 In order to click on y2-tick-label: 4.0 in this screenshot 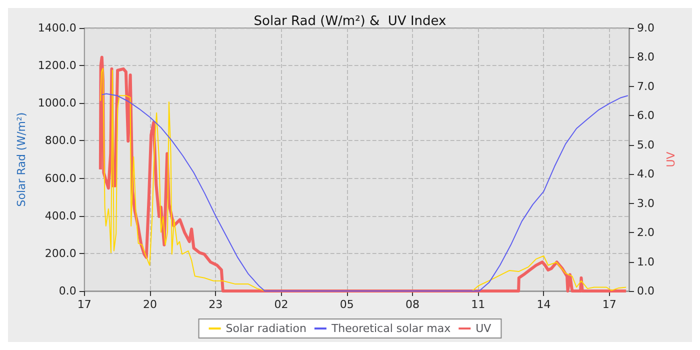, I will do `click(645, 174)`.